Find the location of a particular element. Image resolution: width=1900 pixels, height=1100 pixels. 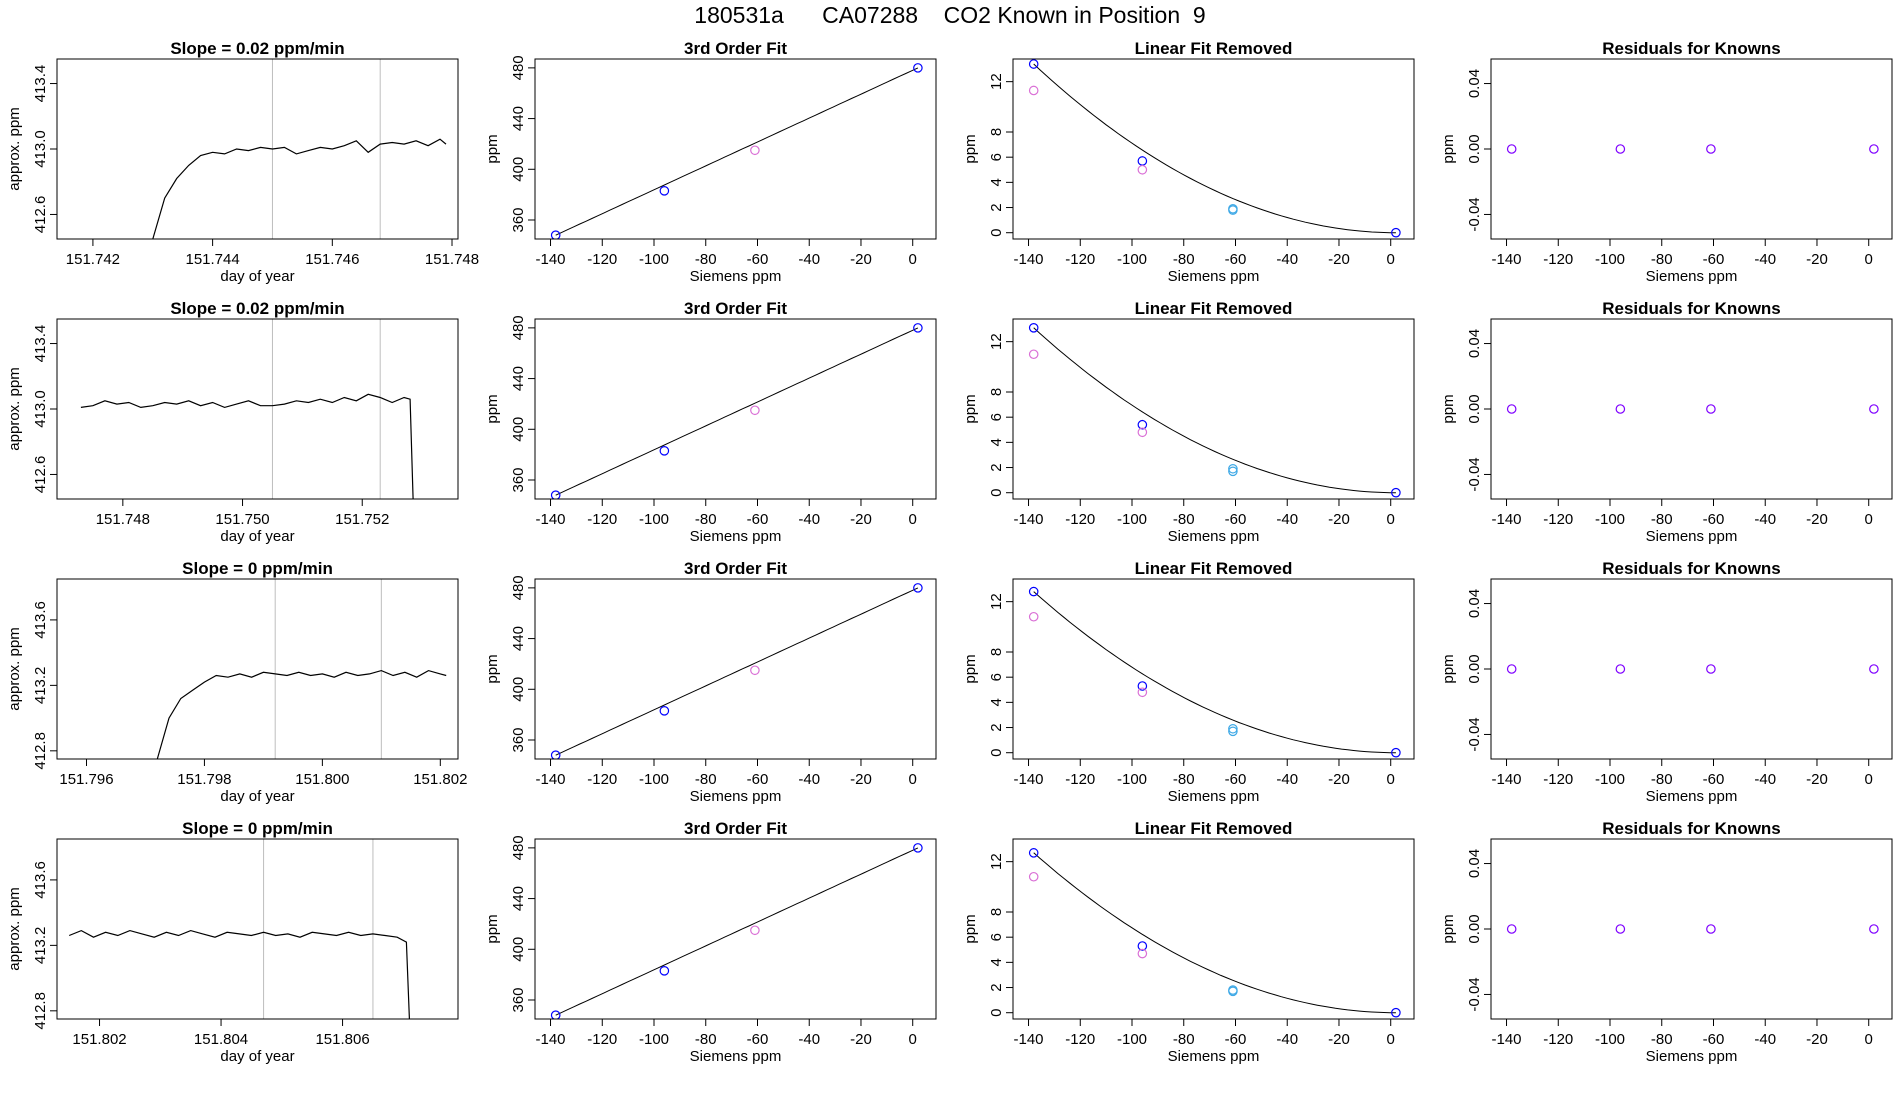

concentration-trace is located at coordinates (239, 974).